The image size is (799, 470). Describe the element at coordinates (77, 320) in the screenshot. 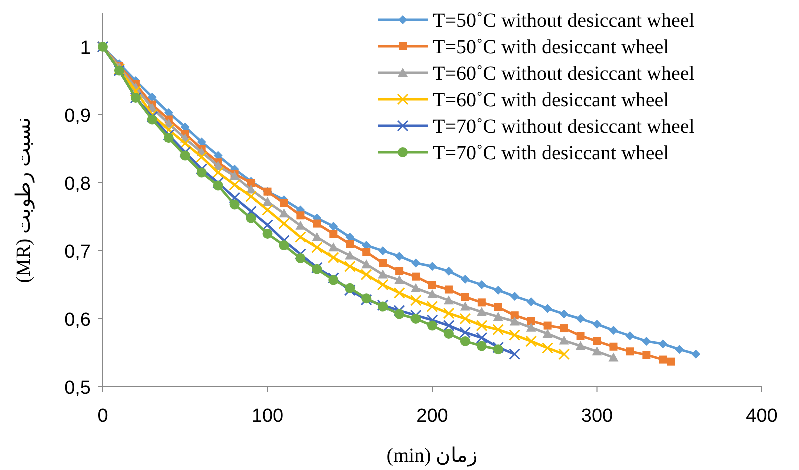

I see `y-tick-label: 0,6` at that location.